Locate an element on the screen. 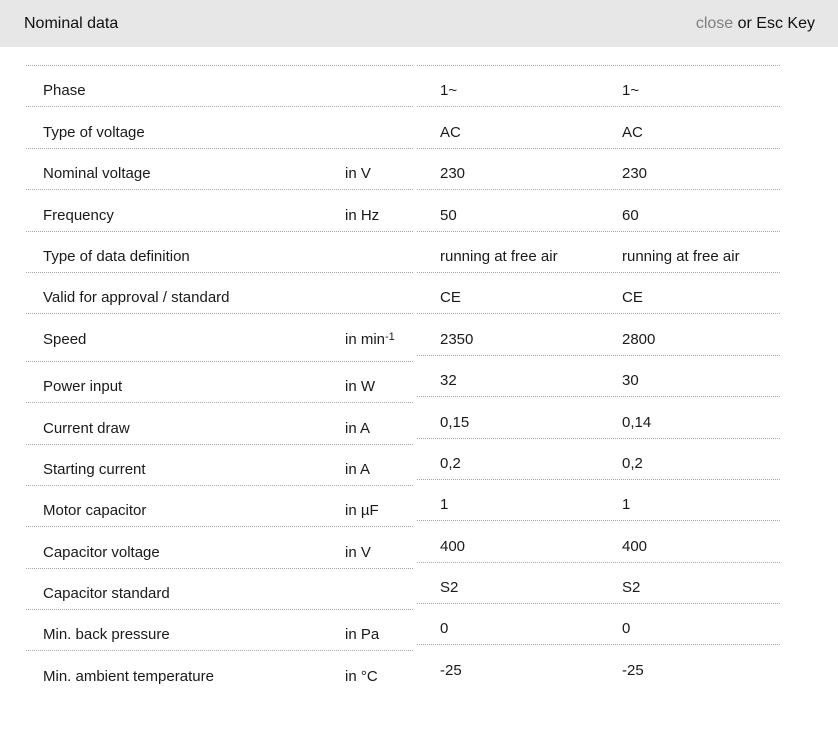  row-label: Motor capacitor is located at coordinates (95, 511).